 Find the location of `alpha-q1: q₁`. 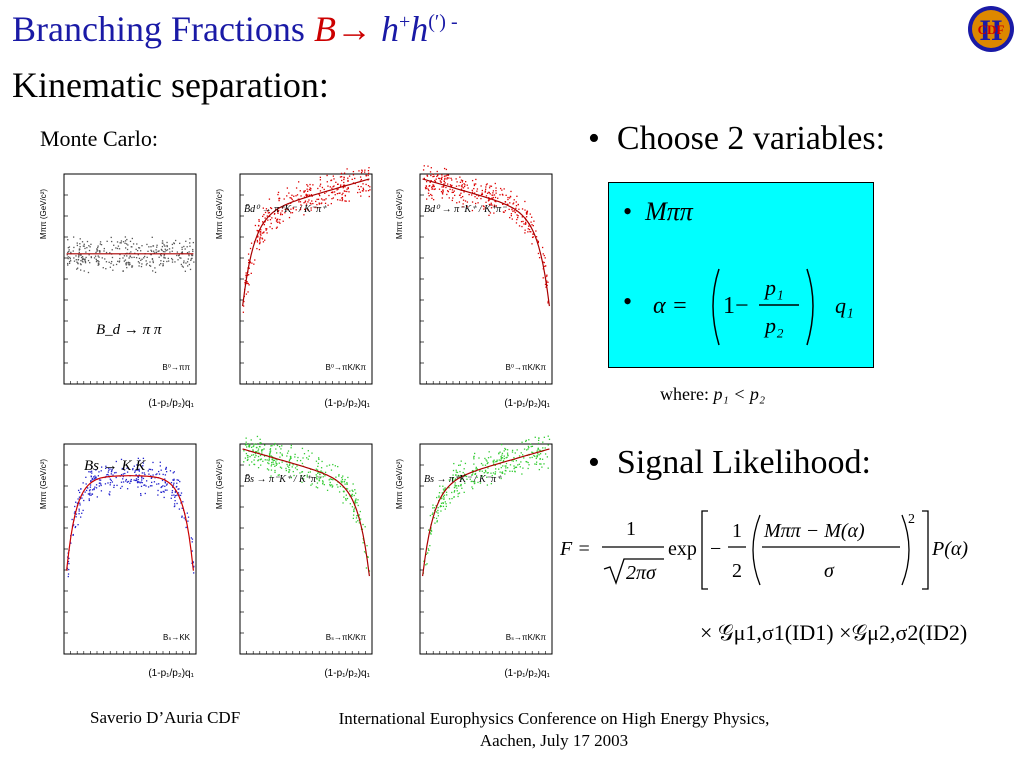

alpha-q1: q₁ is located at coordinates (844, 305).